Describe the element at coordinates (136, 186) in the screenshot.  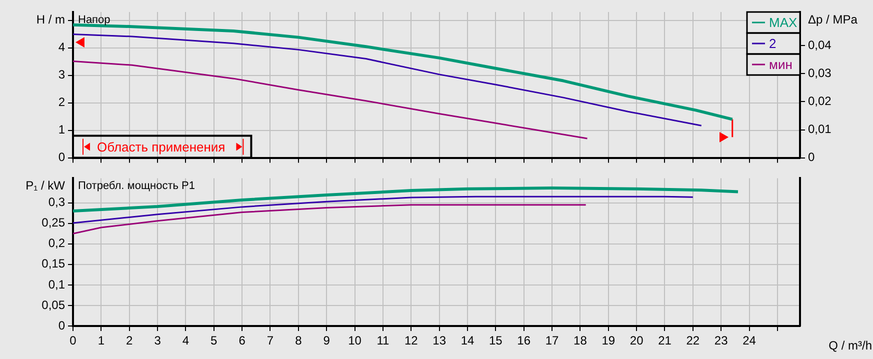
I see `annotation: Потребл. мощность P1` at that location.